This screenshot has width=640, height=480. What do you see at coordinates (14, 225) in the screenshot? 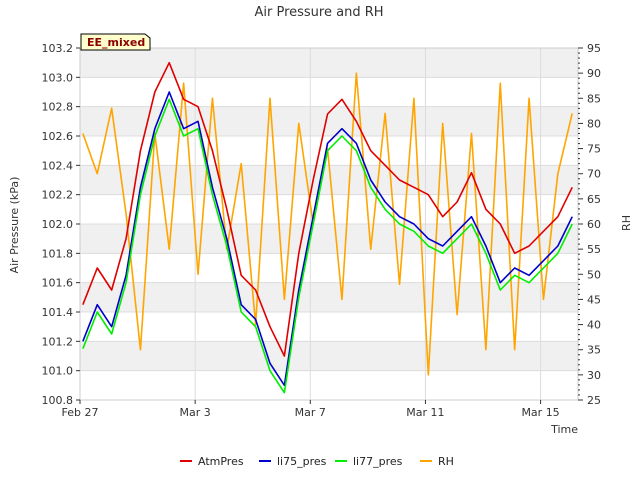
I see `y-axis-title: Air Pressure (kPa)` at bounding box center [14, 225].